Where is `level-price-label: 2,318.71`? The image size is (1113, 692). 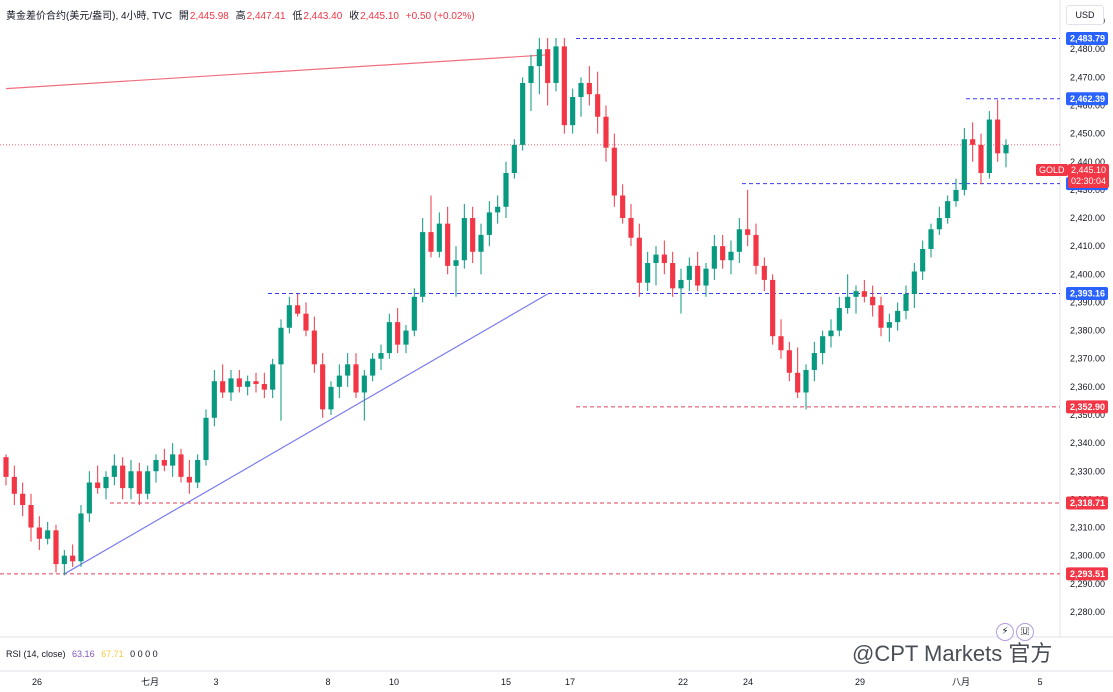 level-price-label: 2,318.71 is located at coordinates (1087, 503).